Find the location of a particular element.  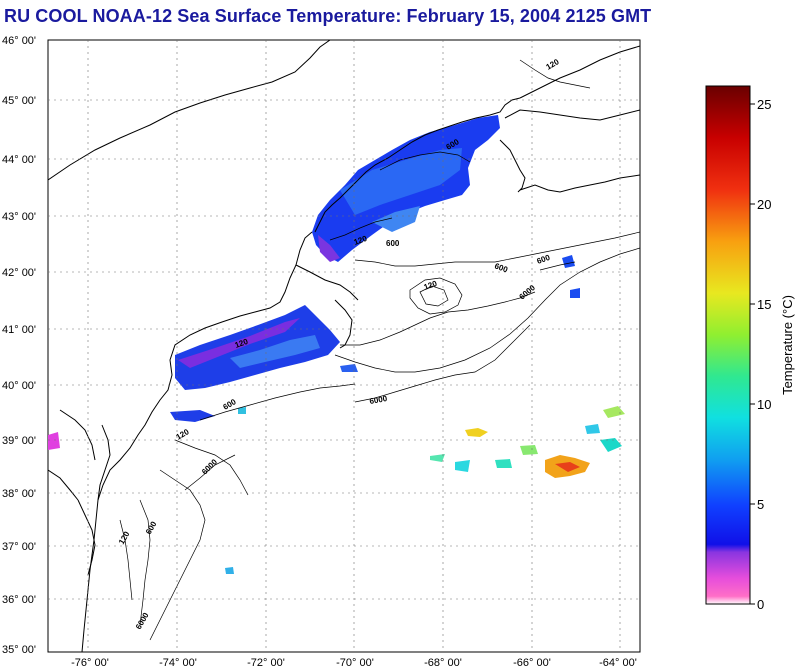

colorbar-gradient is located at coordinates (728, 345).